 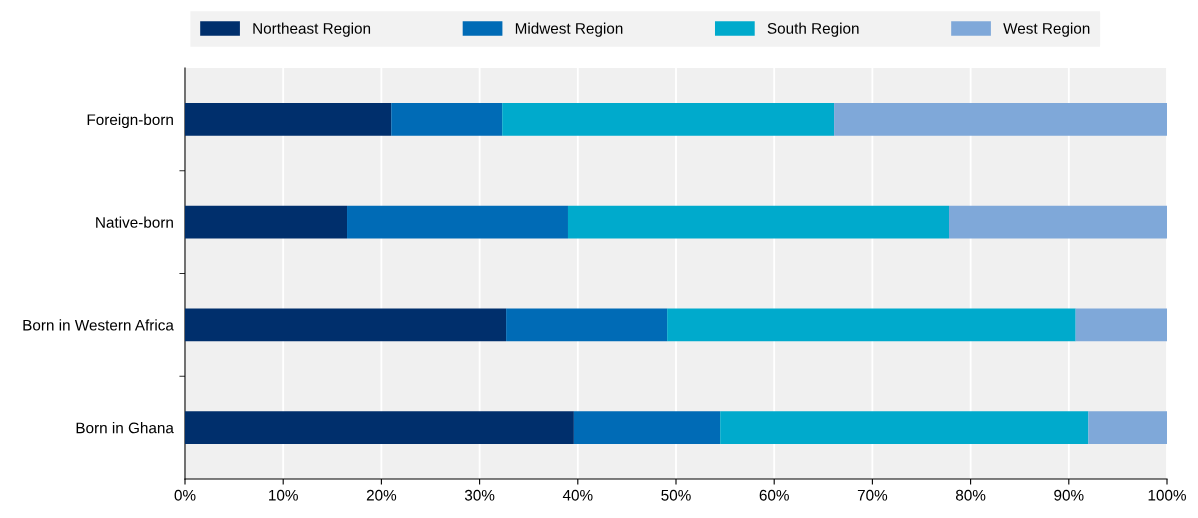 I want to click on x-tick-label: 80%, so click(x=970, y=495).